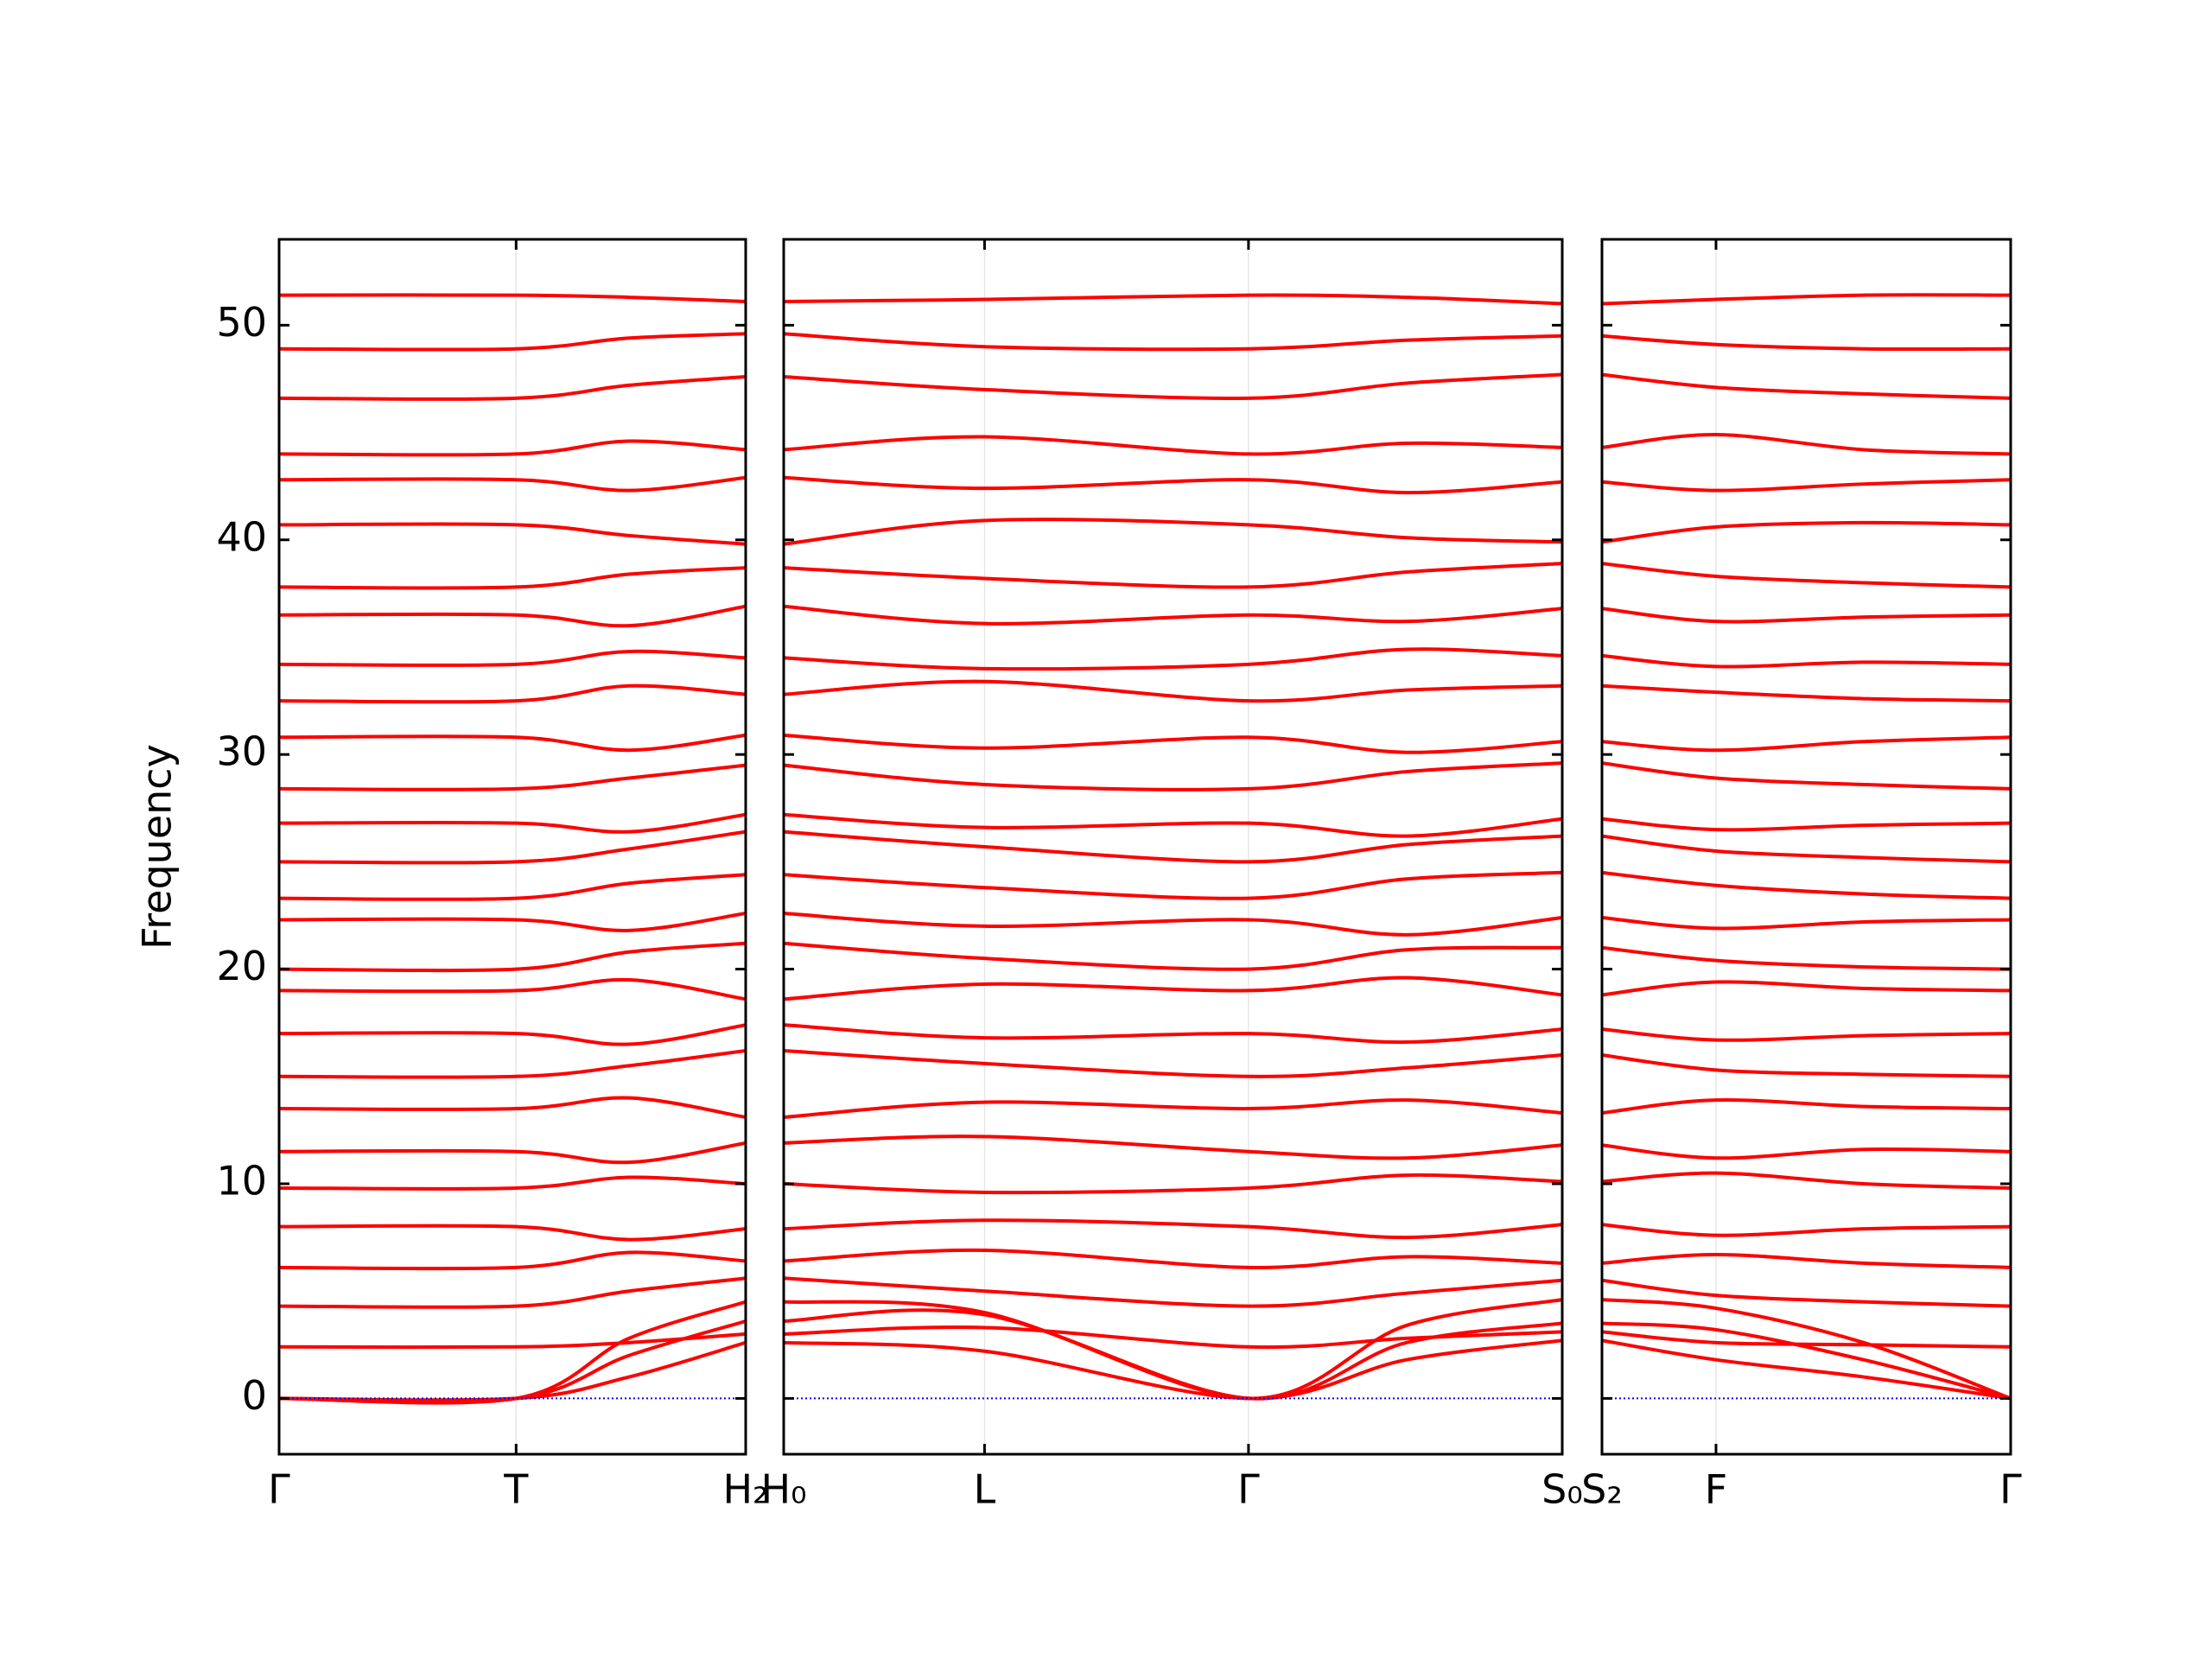 The width and height of the screenshot is (2212, 1659). What do you see at coordinates (985, 1489) in the screenshot?
I see `x-tick-label: L` at bounding box center [985, 1489].